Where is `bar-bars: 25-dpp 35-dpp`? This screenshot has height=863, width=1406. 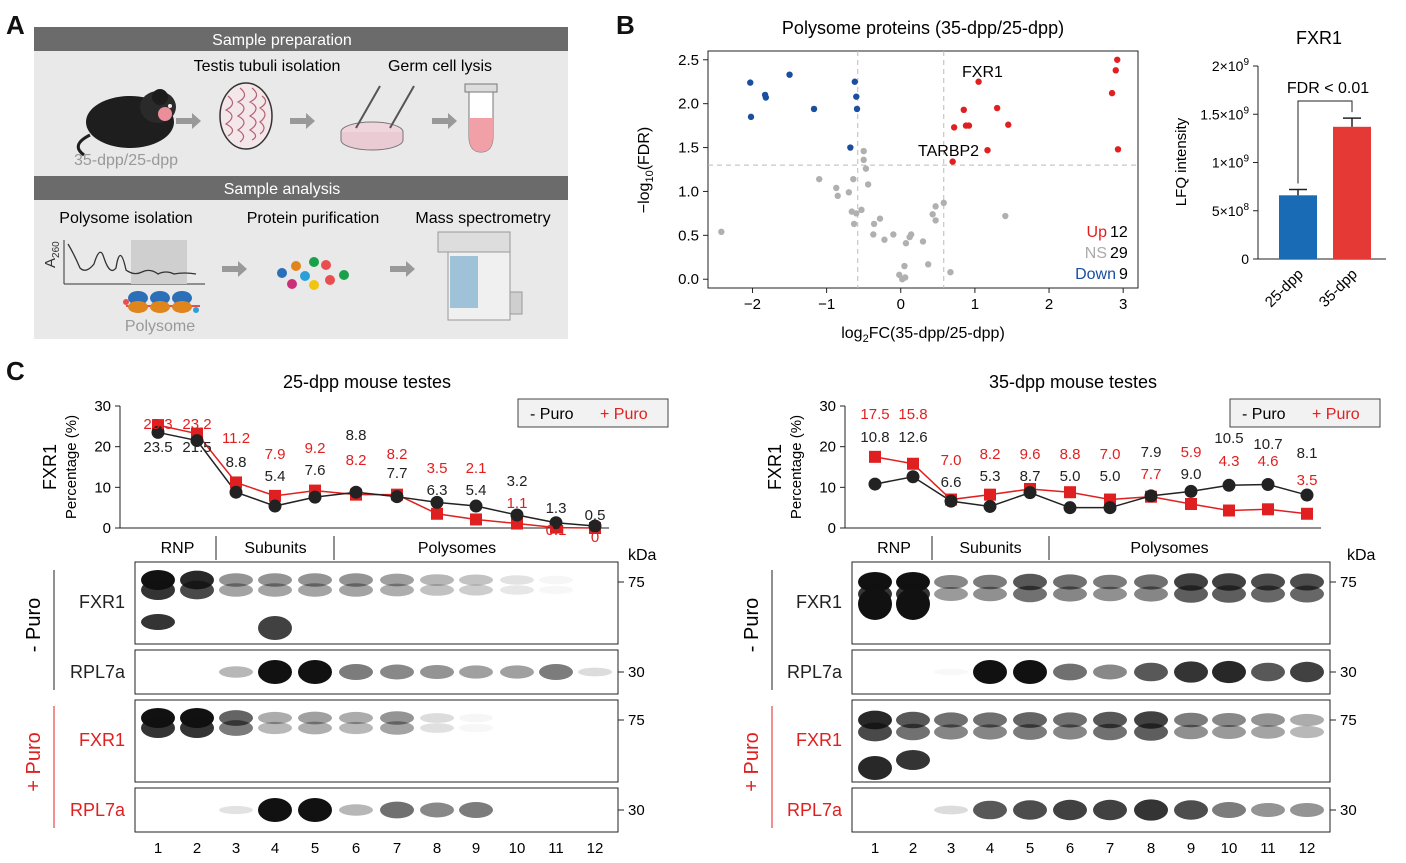 bar-bars: 25-dpp 35-dpp is located at coordinates (1316, 205).